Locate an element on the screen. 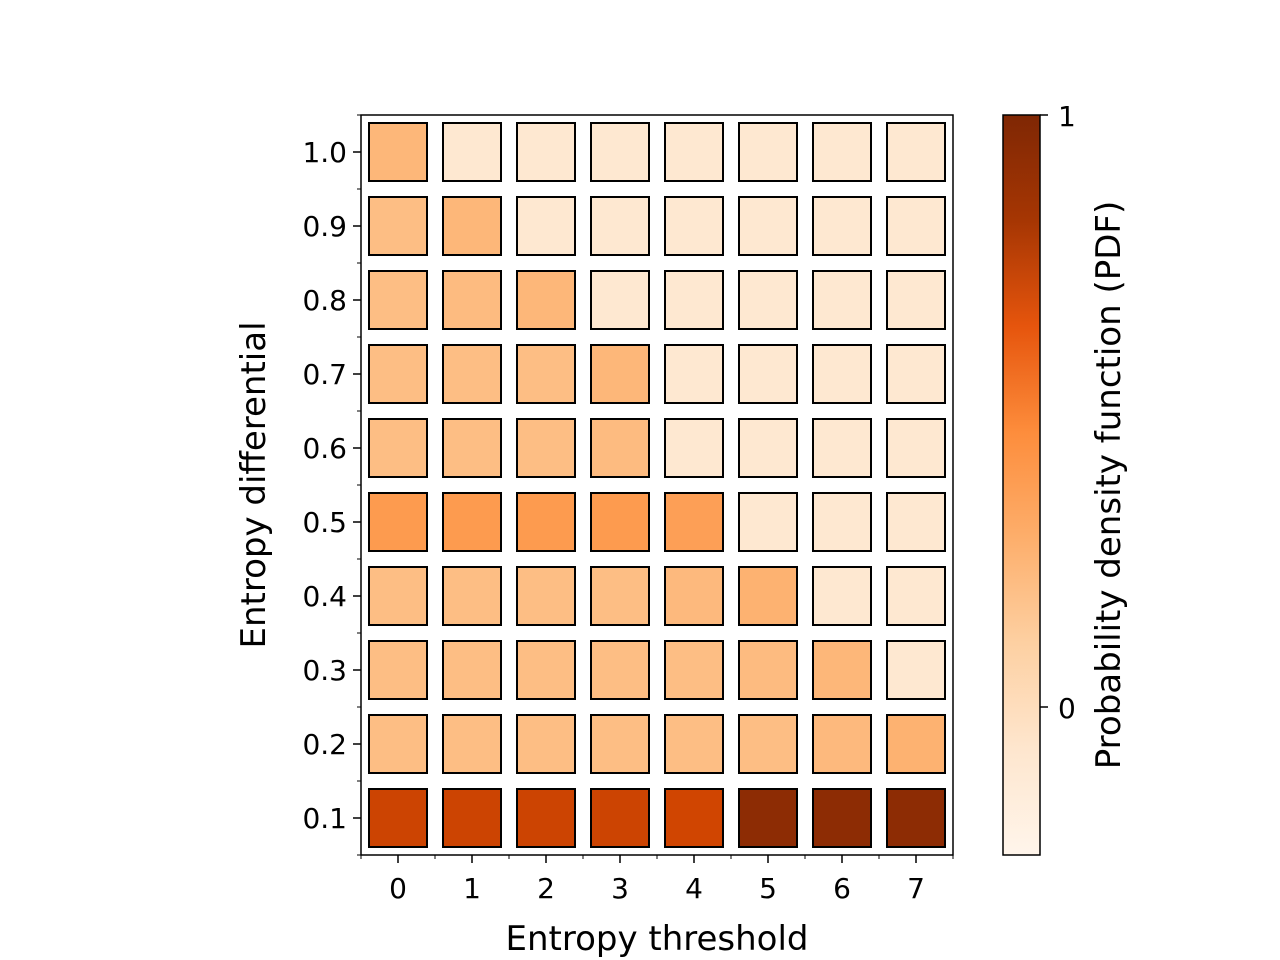 The image size is (1280, 960). y-axis-label: Entropy differential is located at coordinates (254, 484).